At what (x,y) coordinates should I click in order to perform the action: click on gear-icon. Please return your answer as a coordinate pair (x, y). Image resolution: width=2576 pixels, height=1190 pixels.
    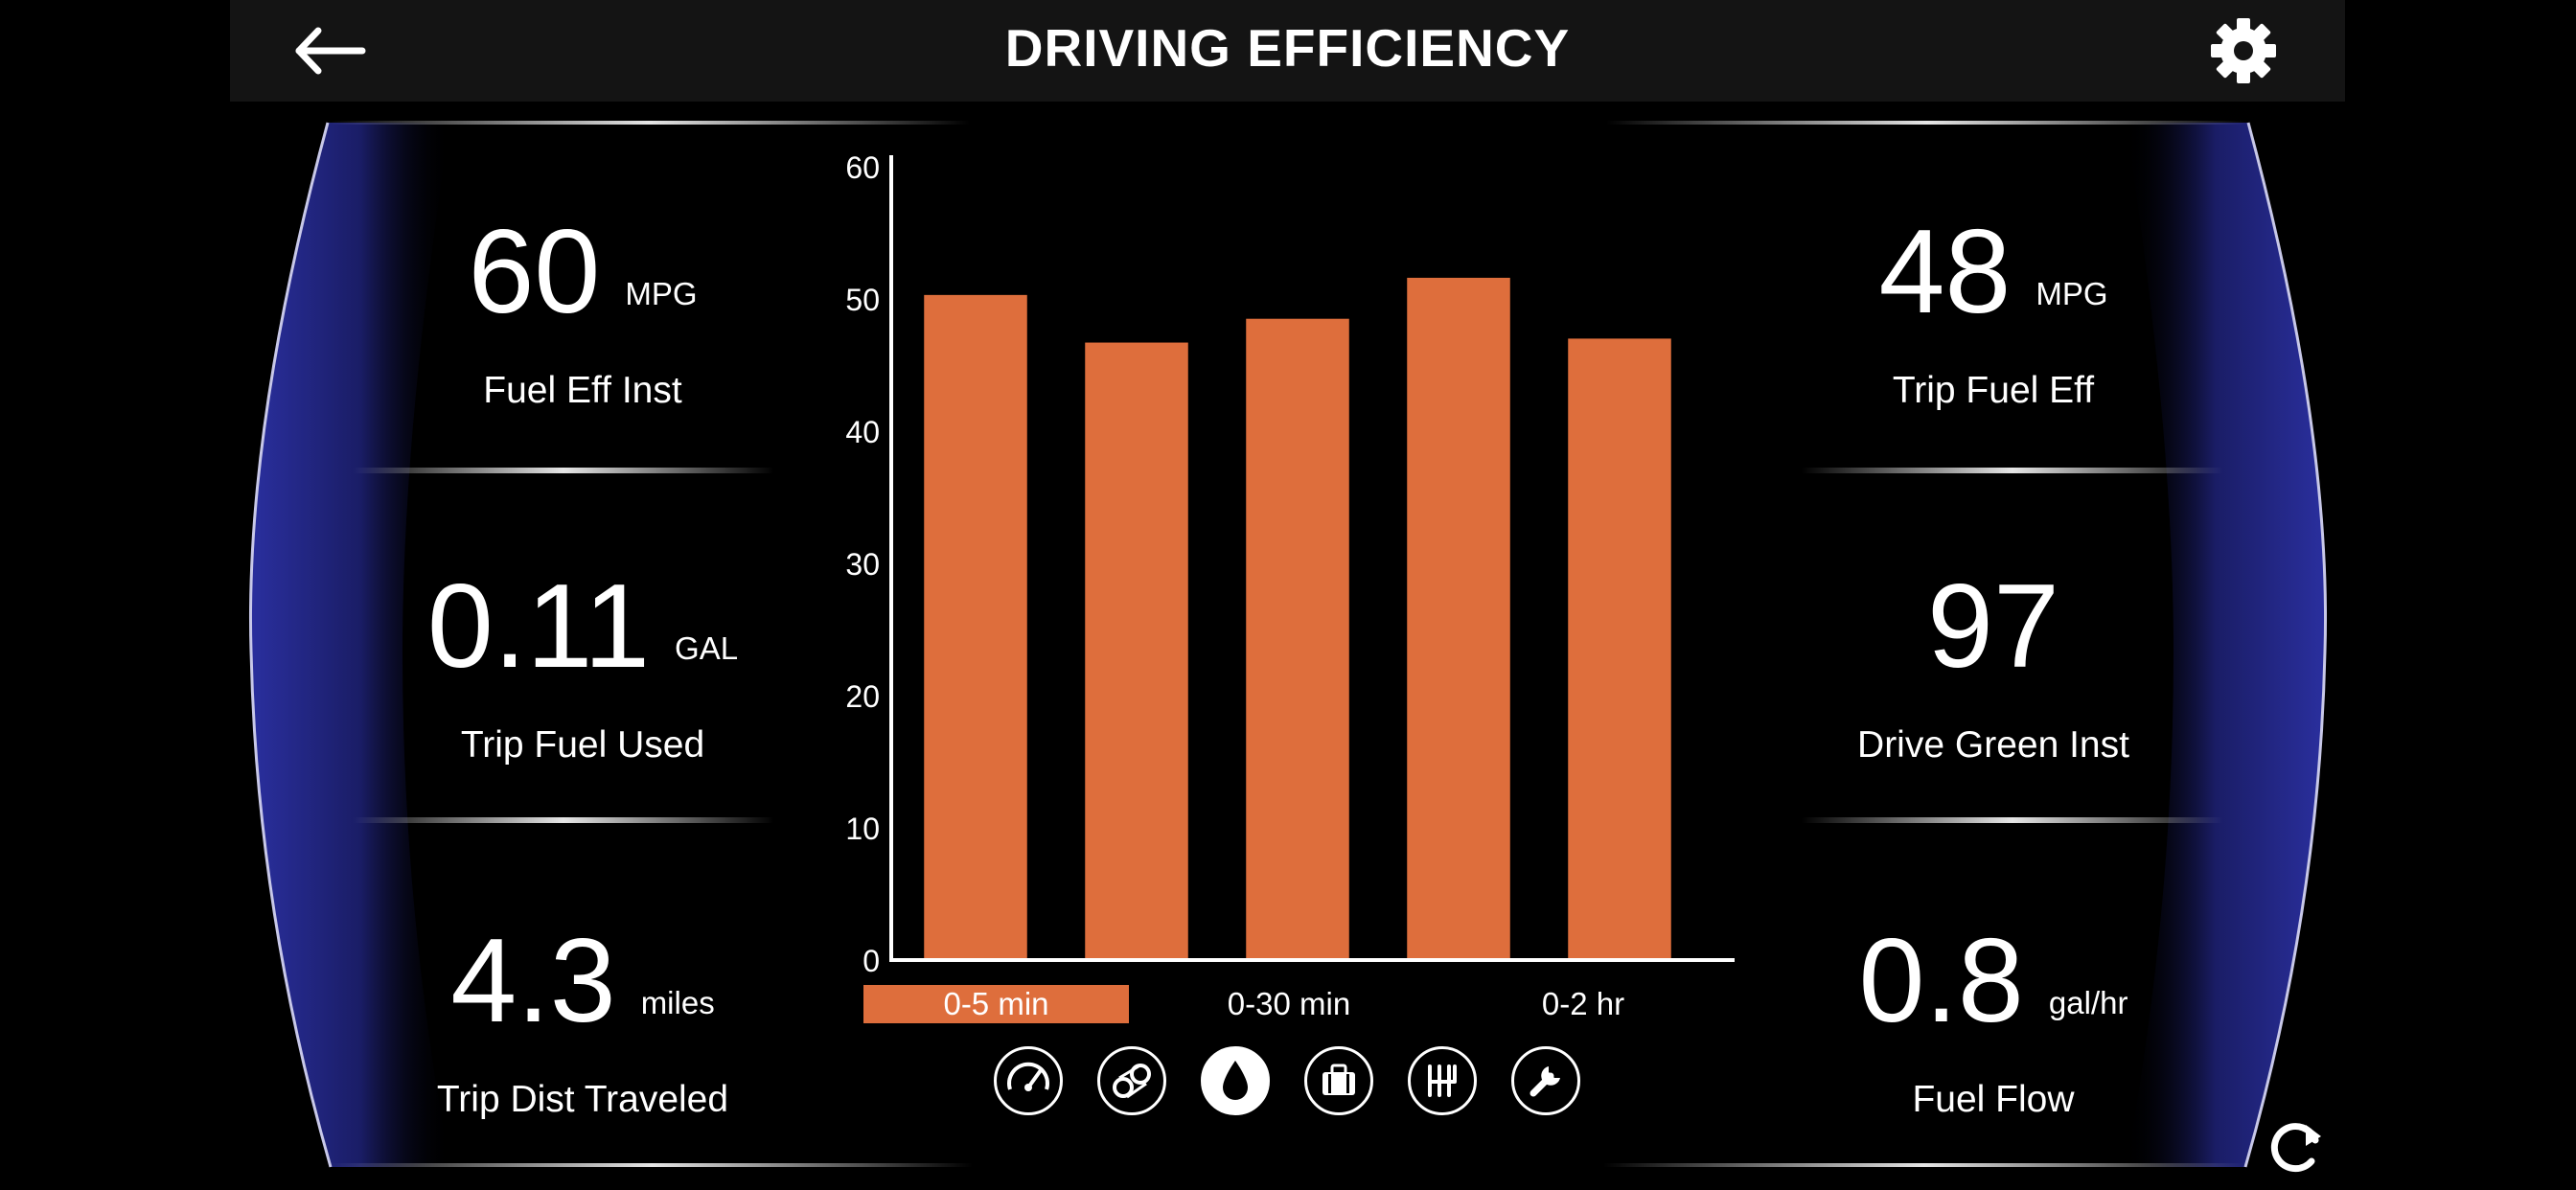
    Looking at the image, I should click on (2243, 51).